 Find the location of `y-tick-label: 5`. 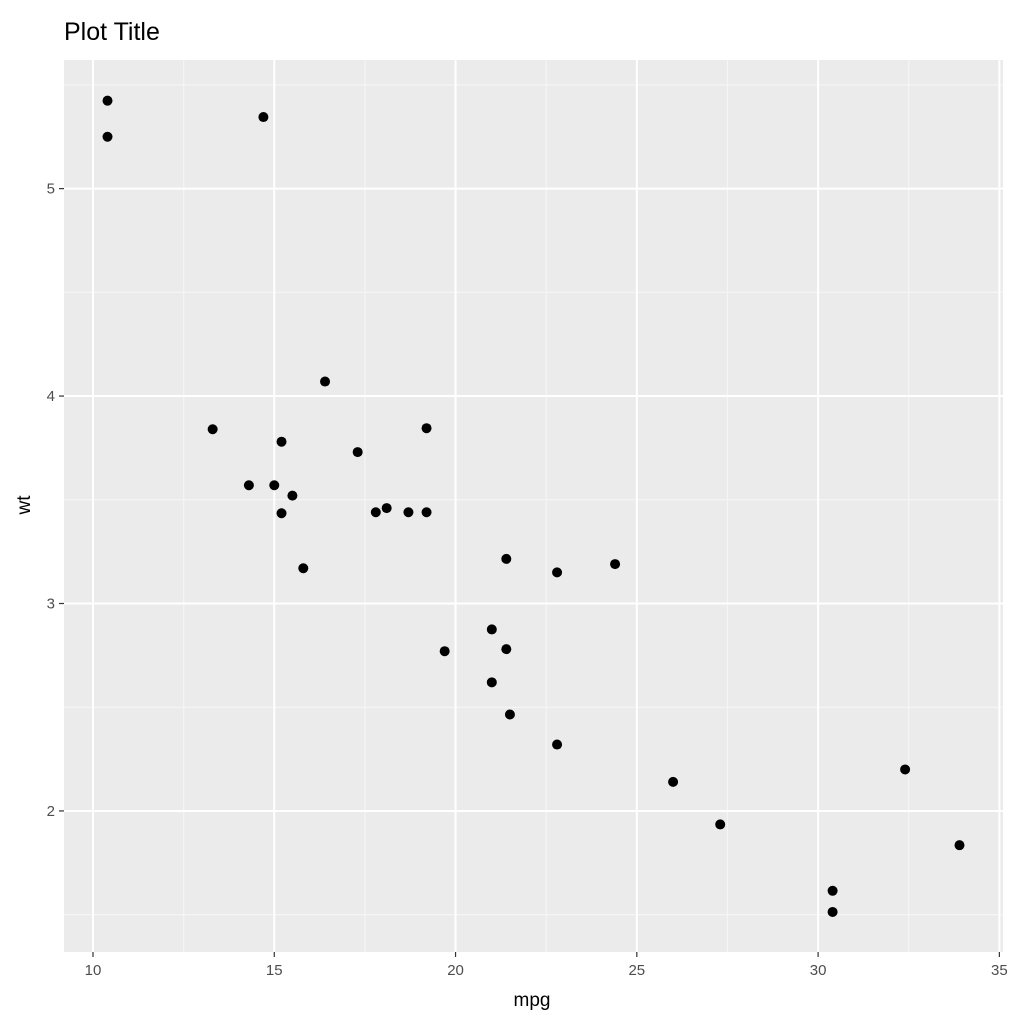

y-tick-label: 5 is located at coordinates (51, 189).